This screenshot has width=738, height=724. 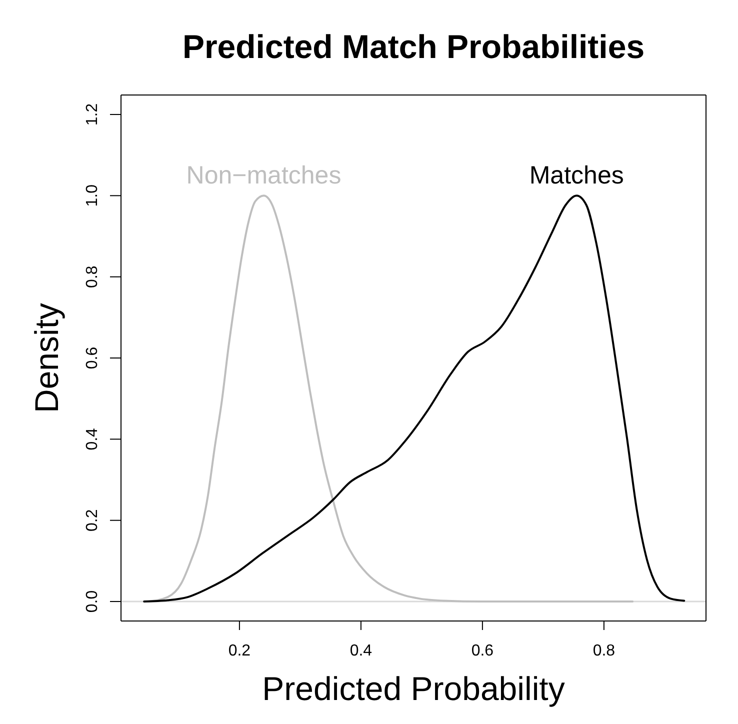 What do you see at coordinates (361, 651) in the screenshot?
I see `x-tick-label: 0.4` at bounding box center [361, 651].